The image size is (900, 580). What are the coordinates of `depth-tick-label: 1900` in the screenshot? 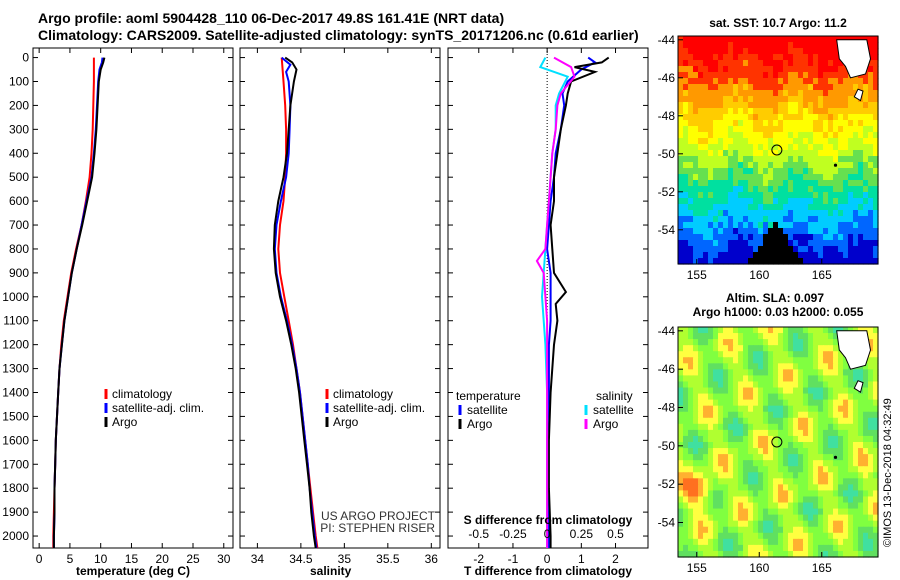 It's located at (15, 512).